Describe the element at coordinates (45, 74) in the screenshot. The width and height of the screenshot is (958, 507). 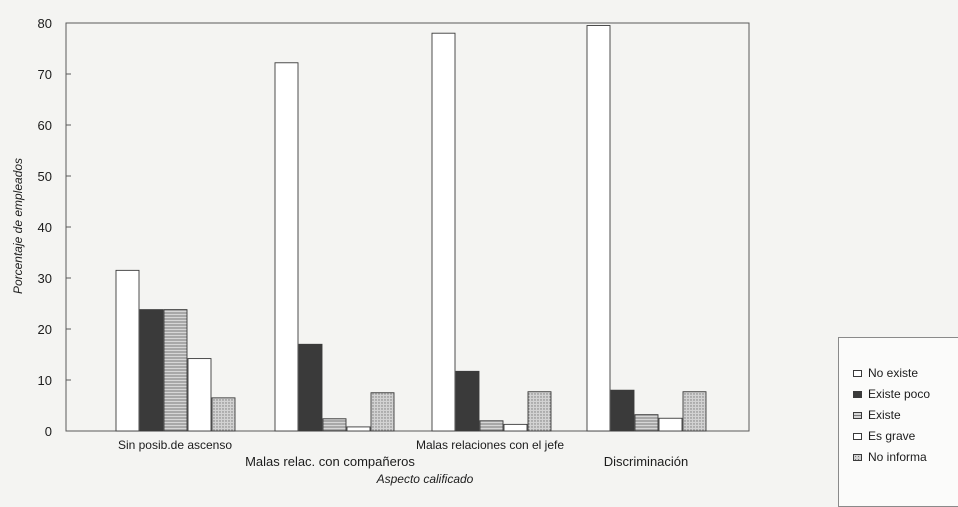
I see `y-tick-label: 70` at that location.